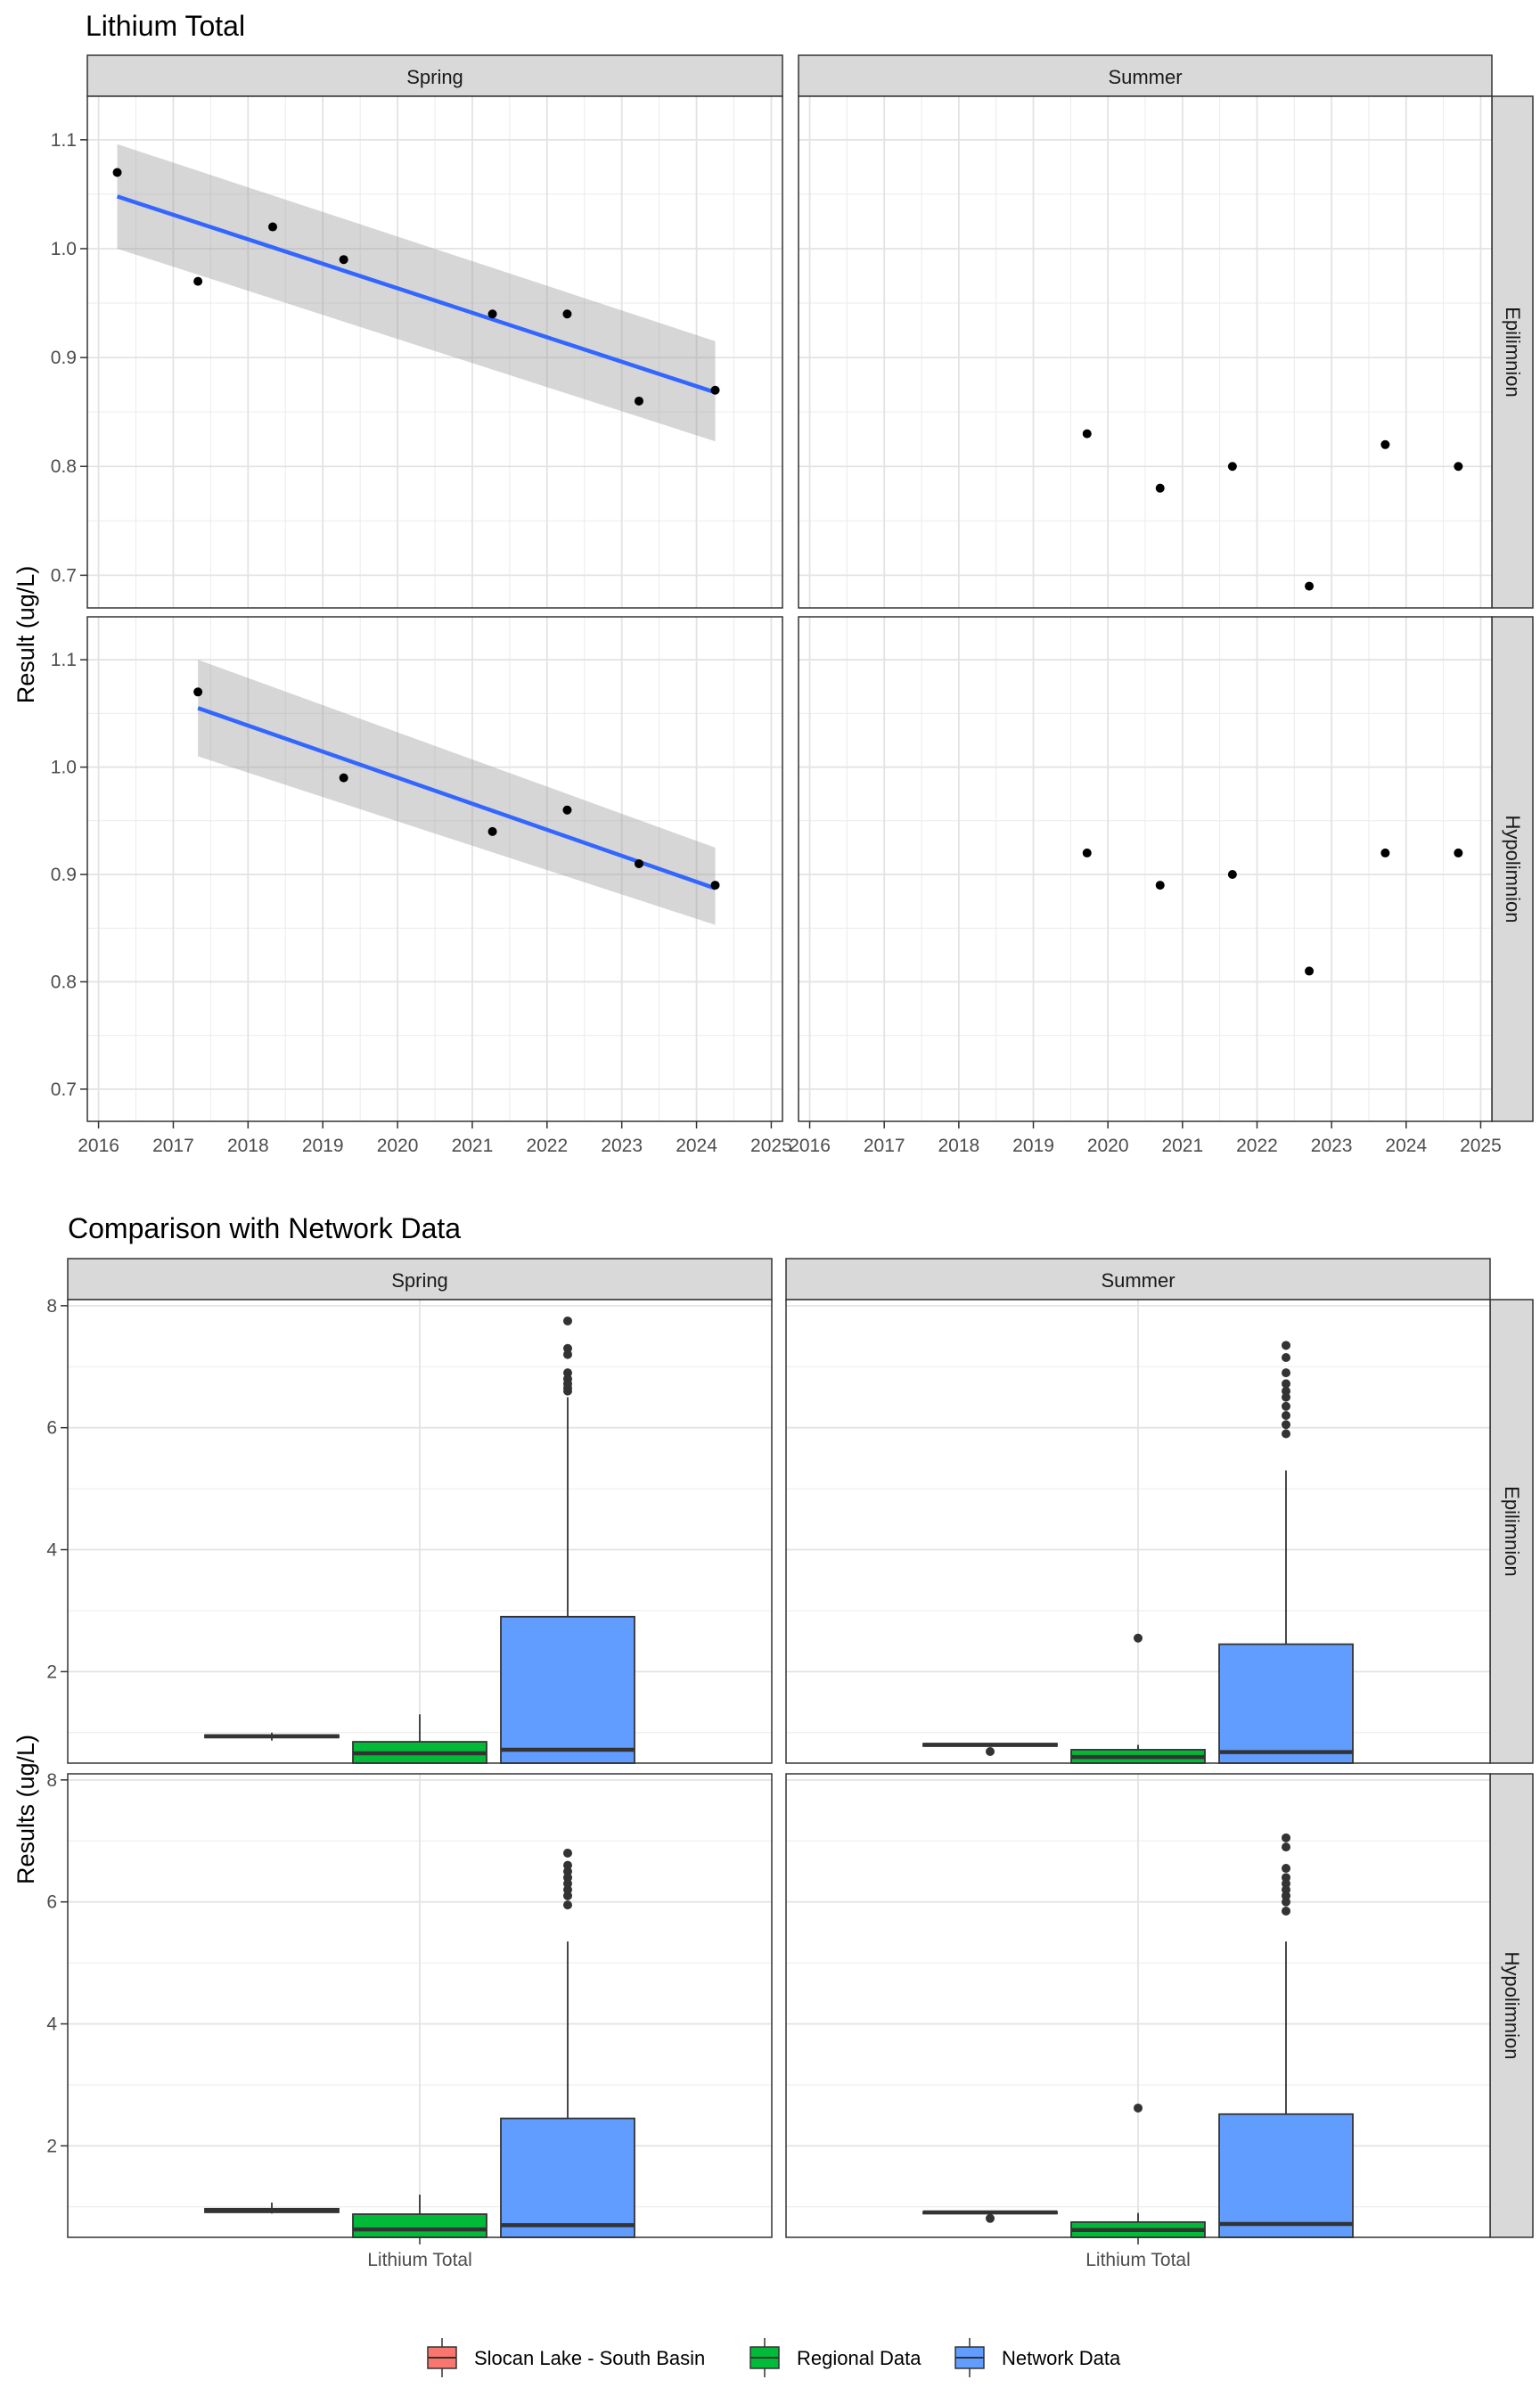 This screenshot has height=2396, width=1540. What do you see at coordinates (1512, 869) in the screenshot?
I see `facet-strip-hypolimnion` at bounding box center [1512, 869].